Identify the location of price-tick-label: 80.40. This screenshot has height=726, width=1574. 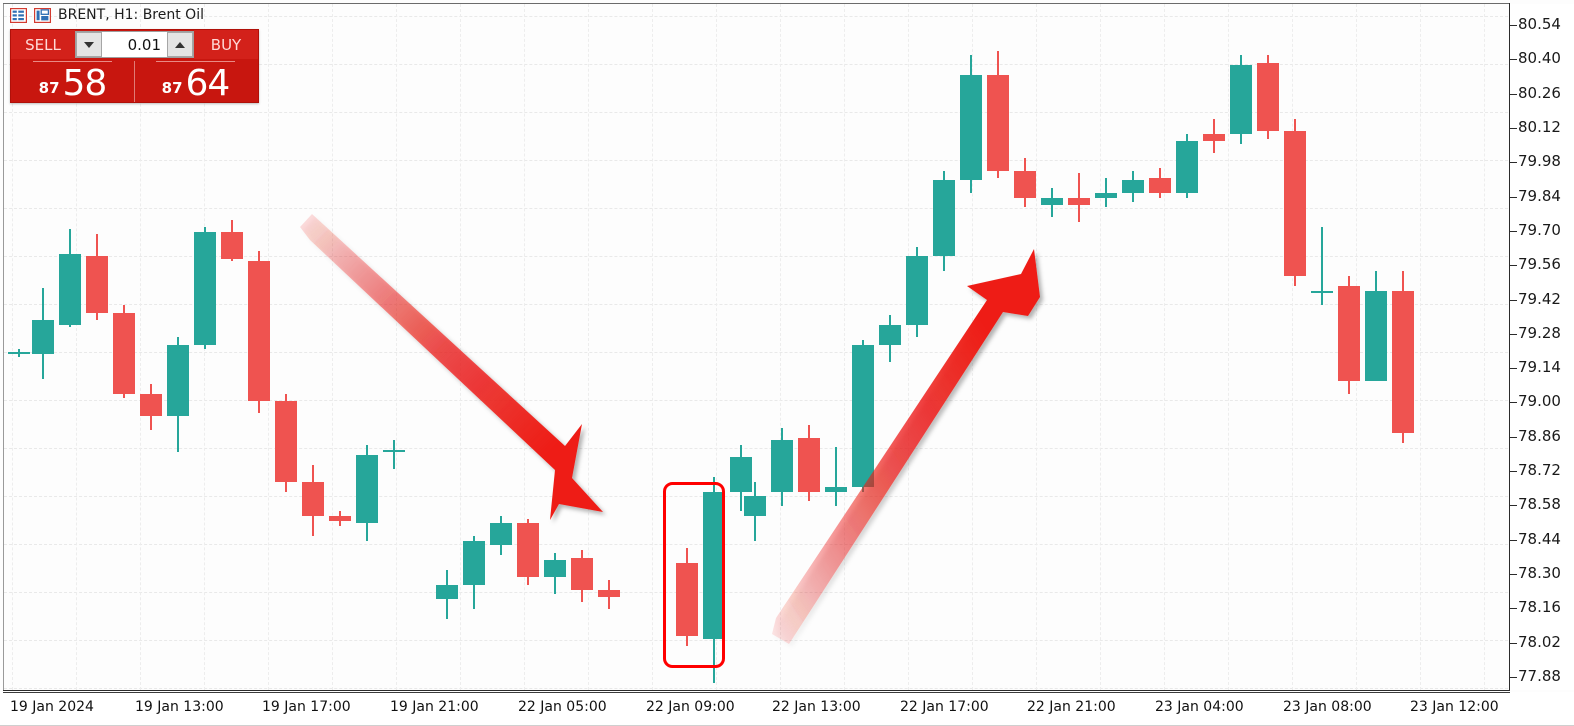
(1539, 58).